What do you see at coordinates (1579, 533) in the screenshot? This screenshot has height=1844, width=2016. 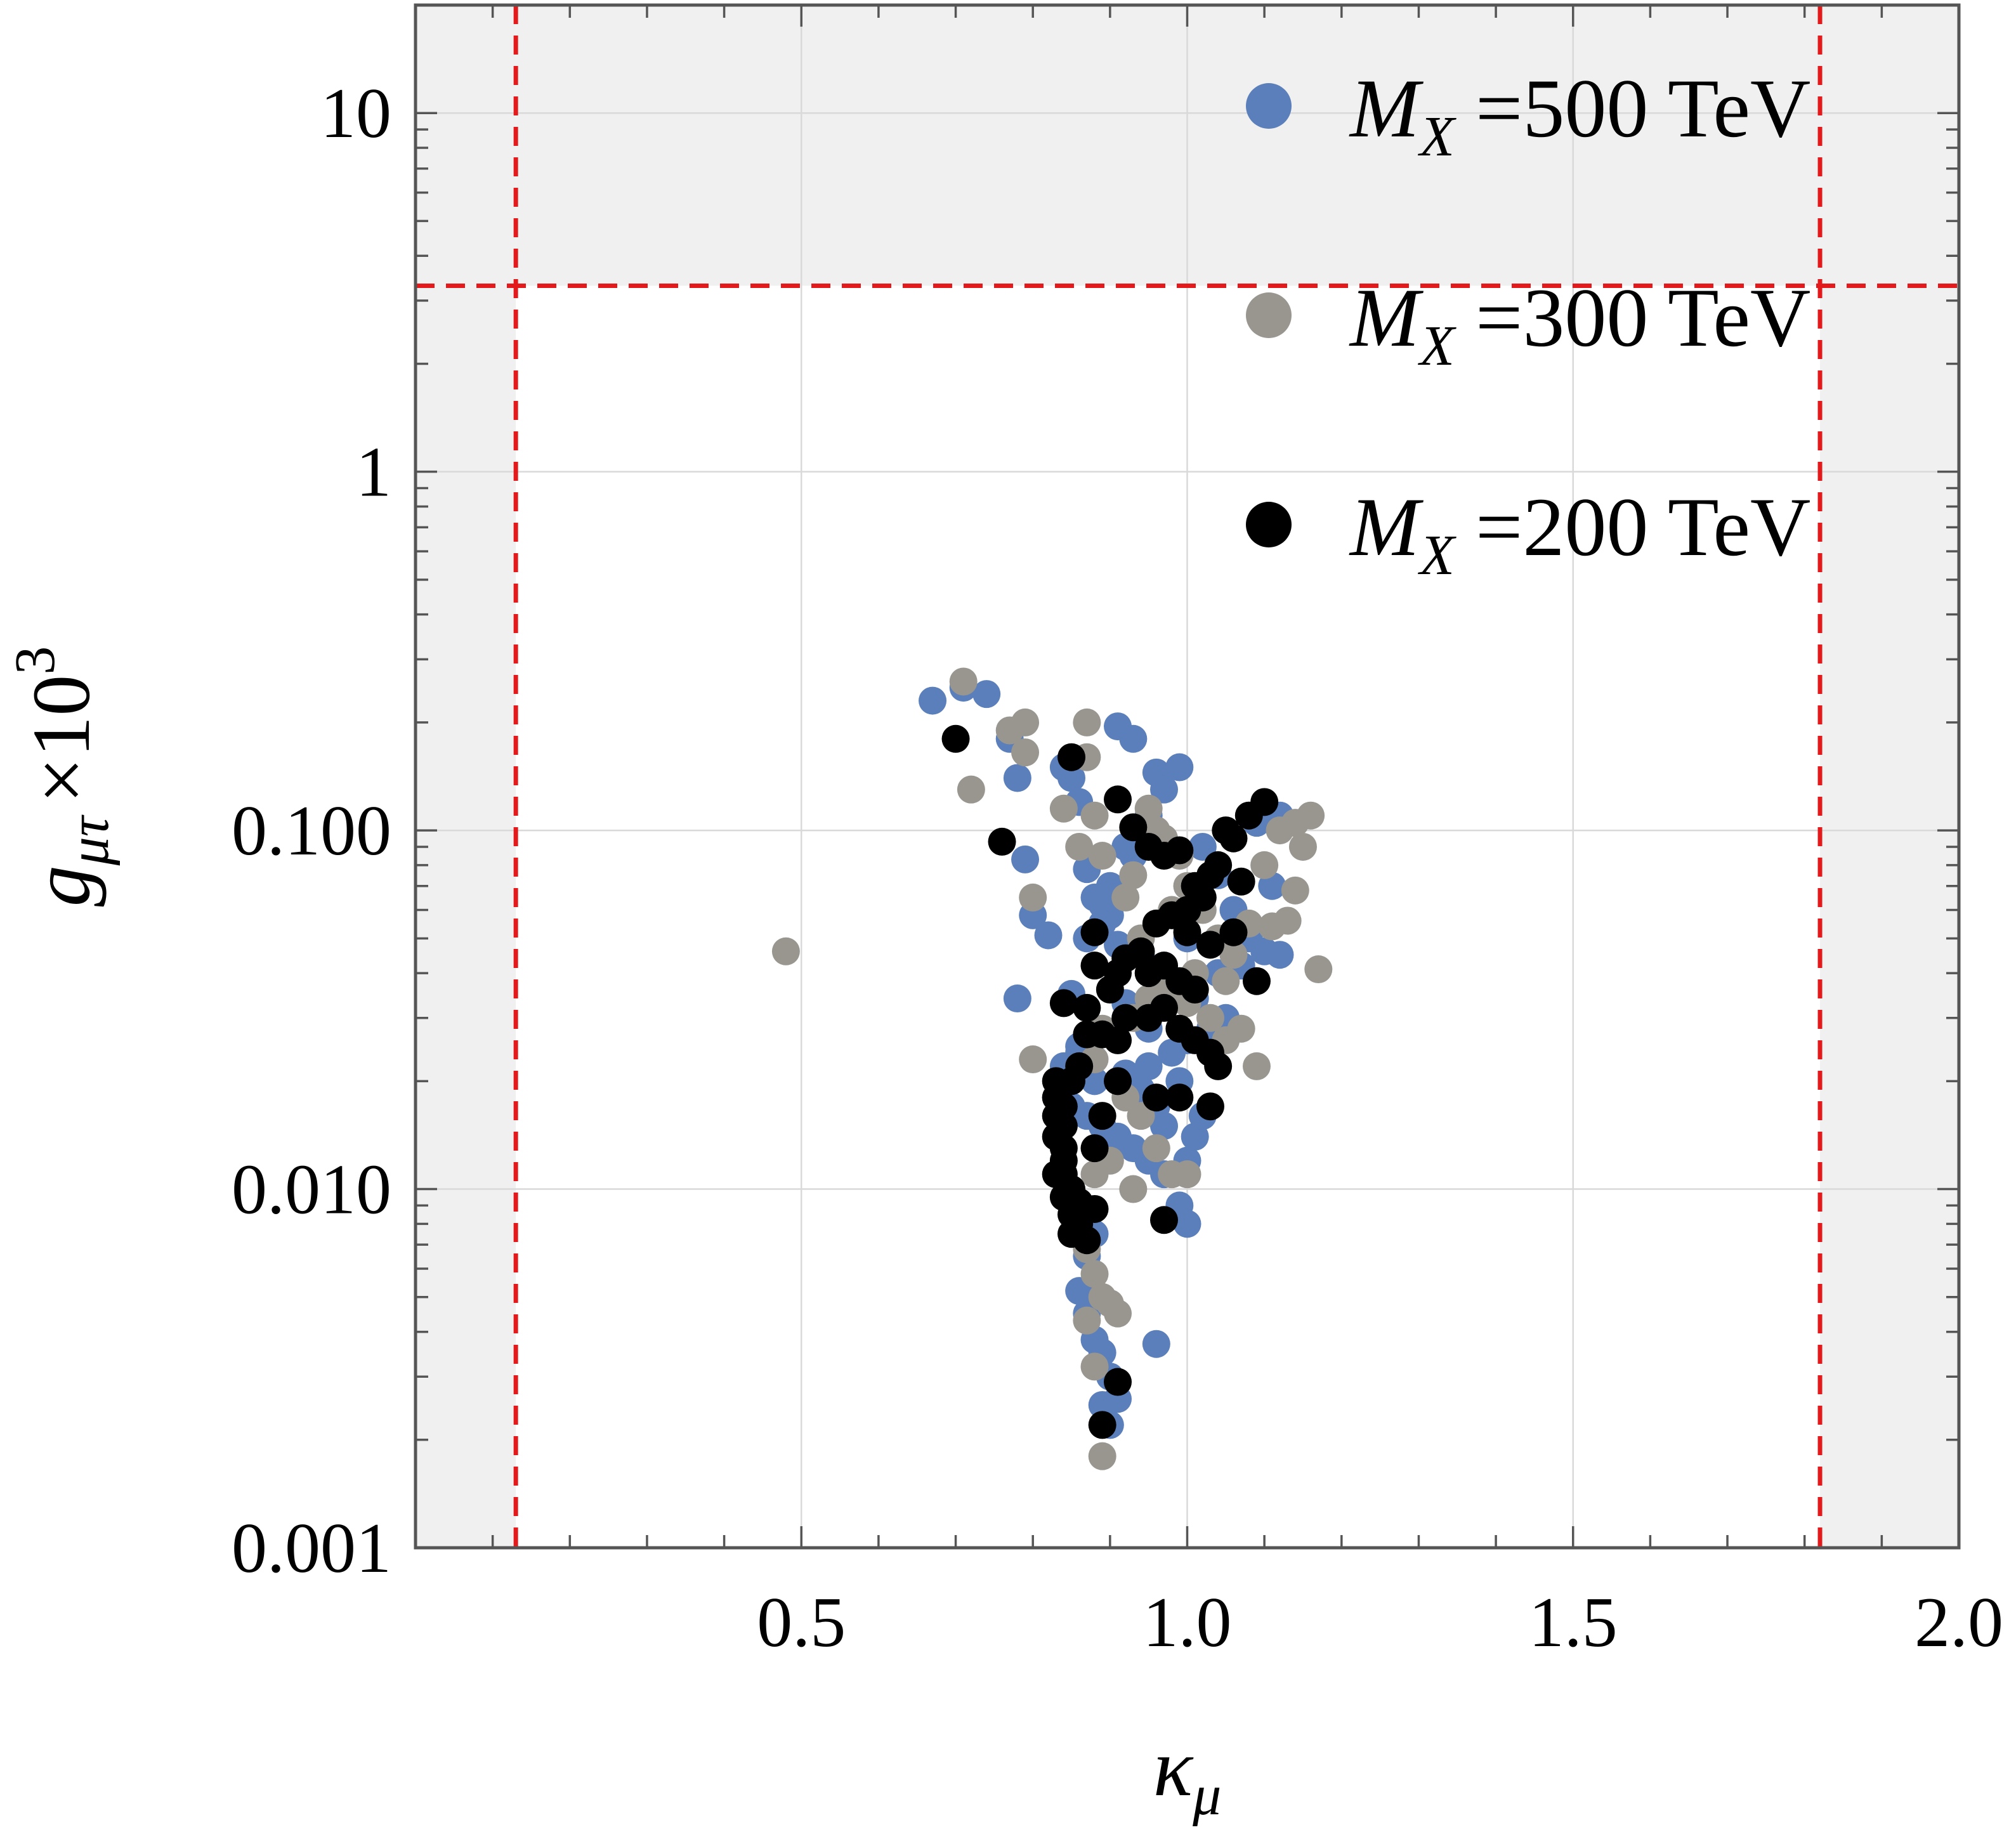 I see `legend-label: MX =200 TeV` at bounding box center [1579, 533].